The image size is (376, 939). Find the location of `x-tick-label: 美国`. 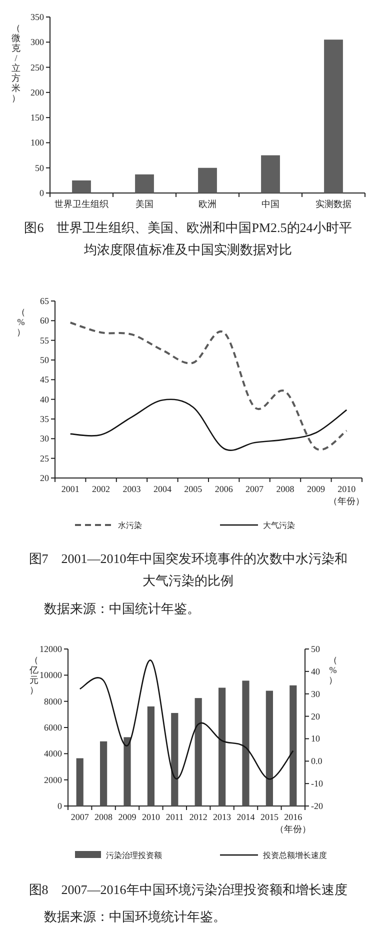

x-tick-label: 美国 is located at coordinates (145, 204).